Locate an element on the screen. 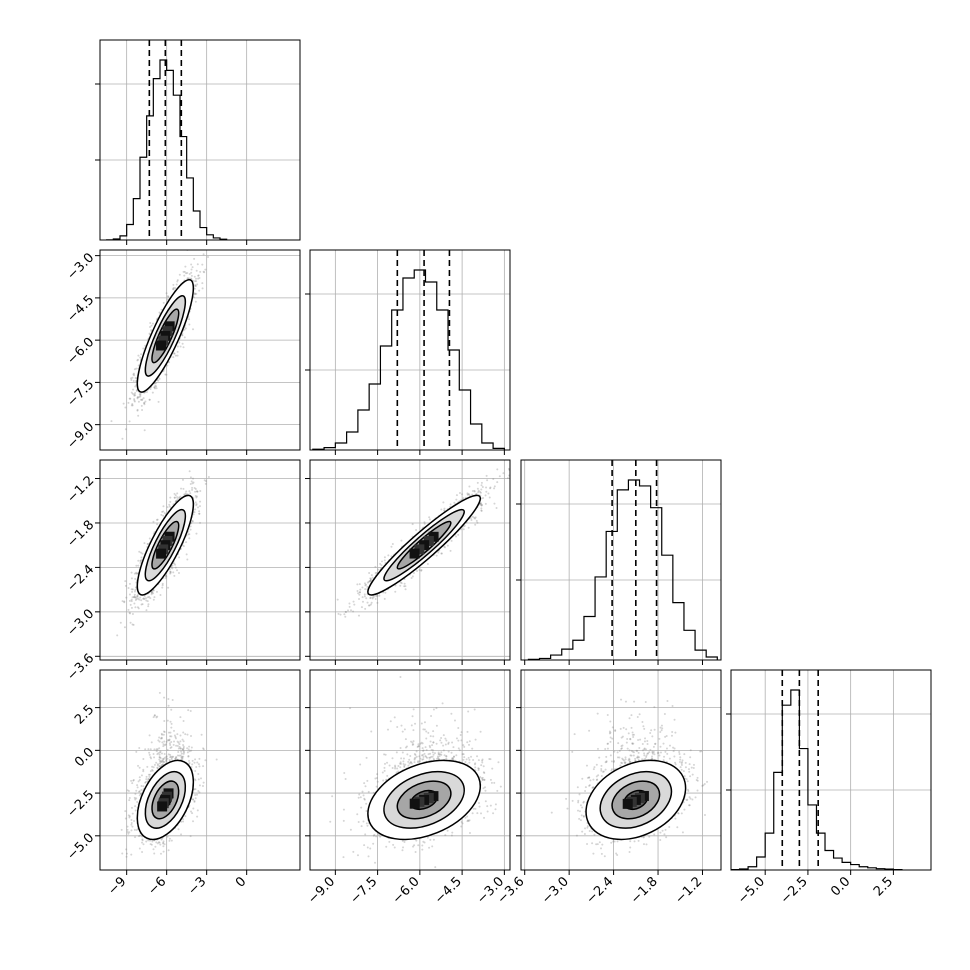 This screenshot has width=970, height=970. y-tick-label: −1.8 is located at coordinates (80, 534).